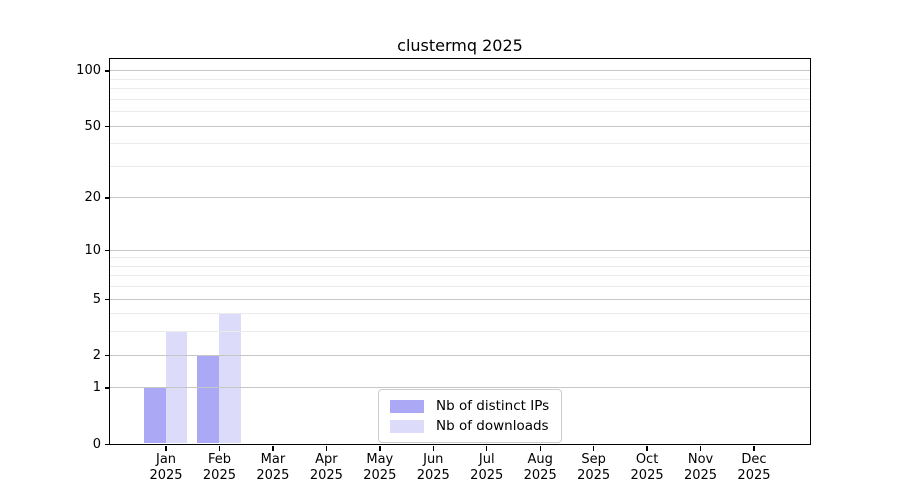 Image resolution: width=900 pixels, height=500 pixels. What do you see at coordinates (219, 448) in the screenshot?
I see `x-tick-feb` at bounding box center [219, 448].